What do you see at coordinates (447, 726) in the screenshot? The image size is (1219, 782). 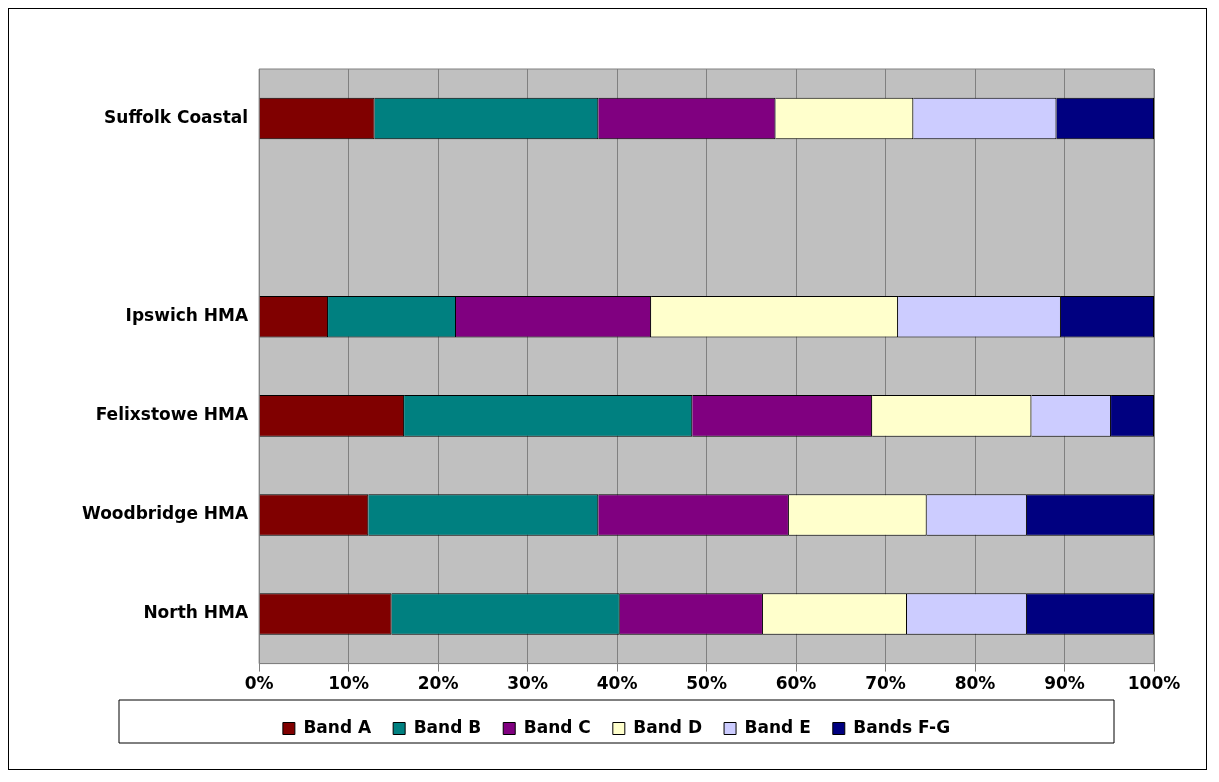 I see `legend-label: Band B` at bounding box center [447, 726].